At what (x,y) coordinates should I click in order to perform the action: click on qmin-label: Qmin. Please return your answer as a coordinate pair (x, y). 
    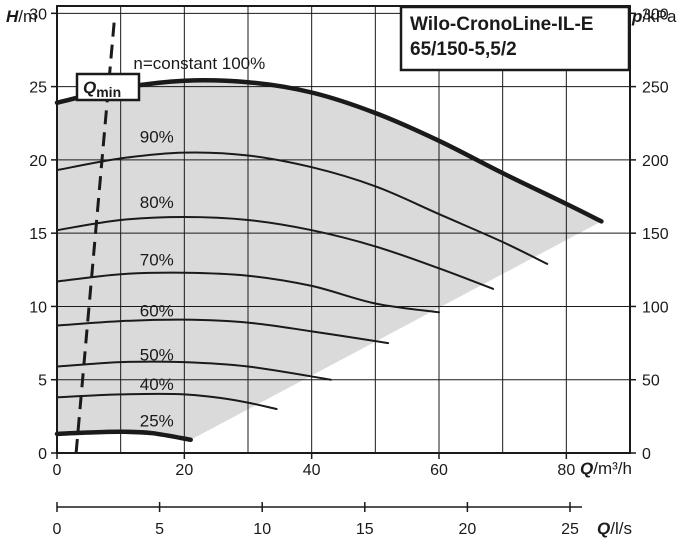
    Looking at the image, I should click on (102, 89).